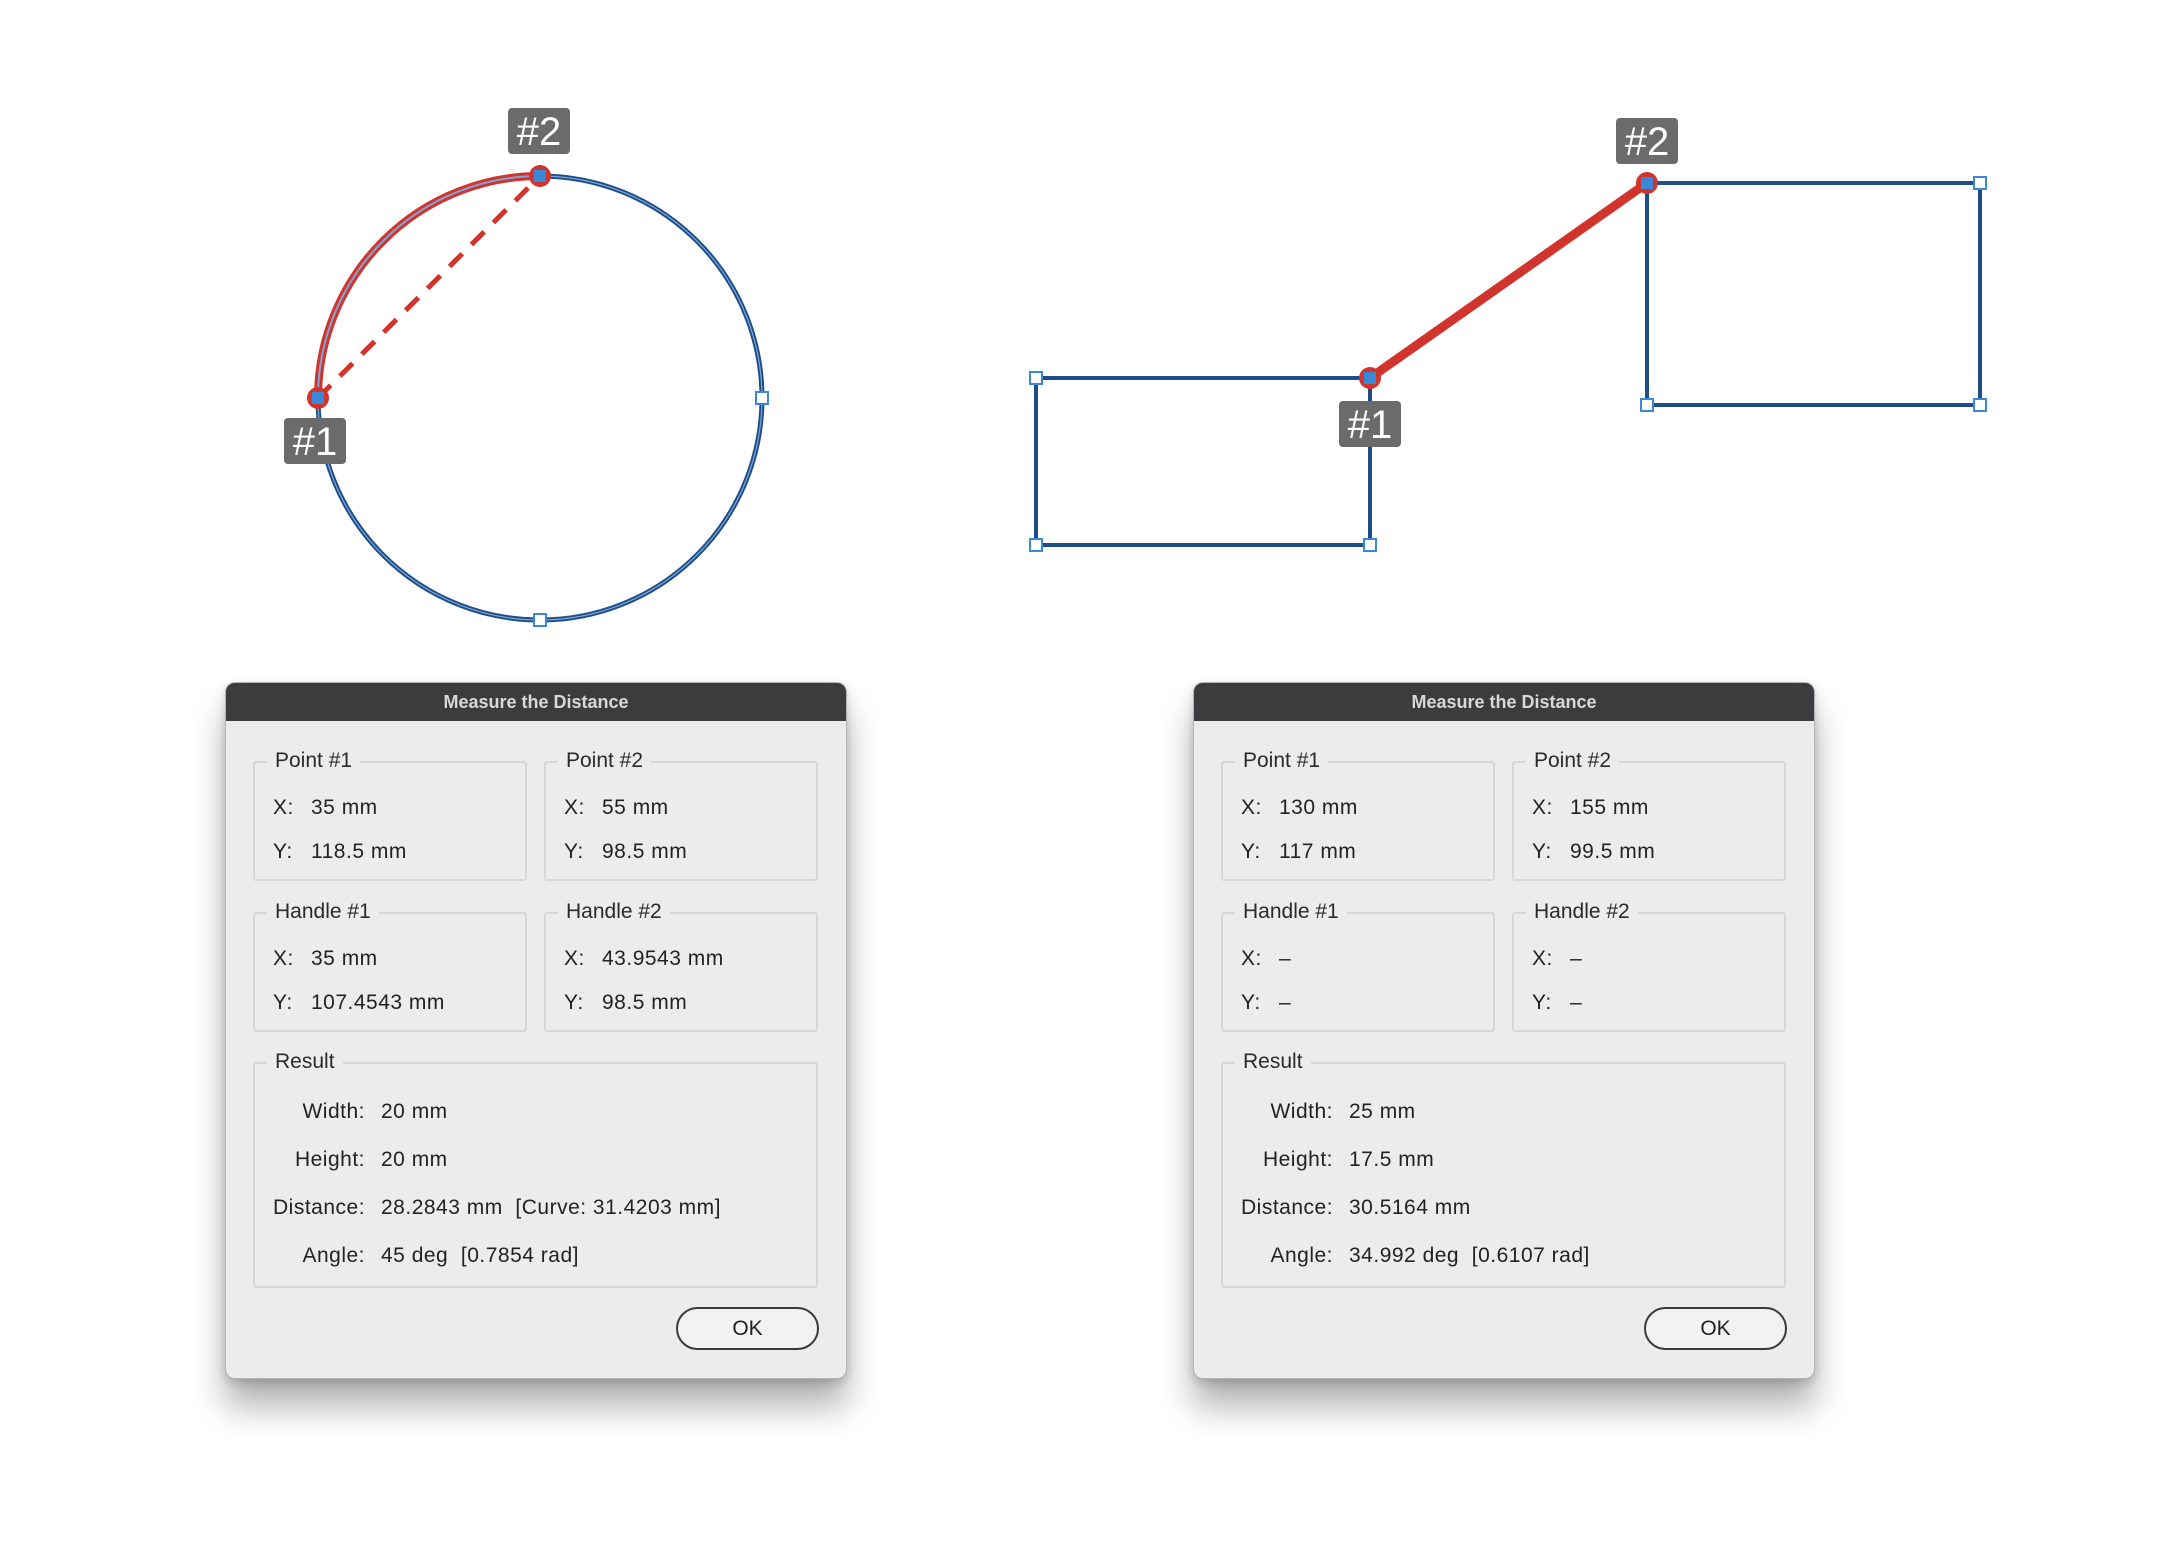 The height and width of the screenshot is (1552, 2160). What do you see at coordinates (540, 620) in the screenshot?
I see `anchor-handle-bottom` at bounding box center [540, 620].